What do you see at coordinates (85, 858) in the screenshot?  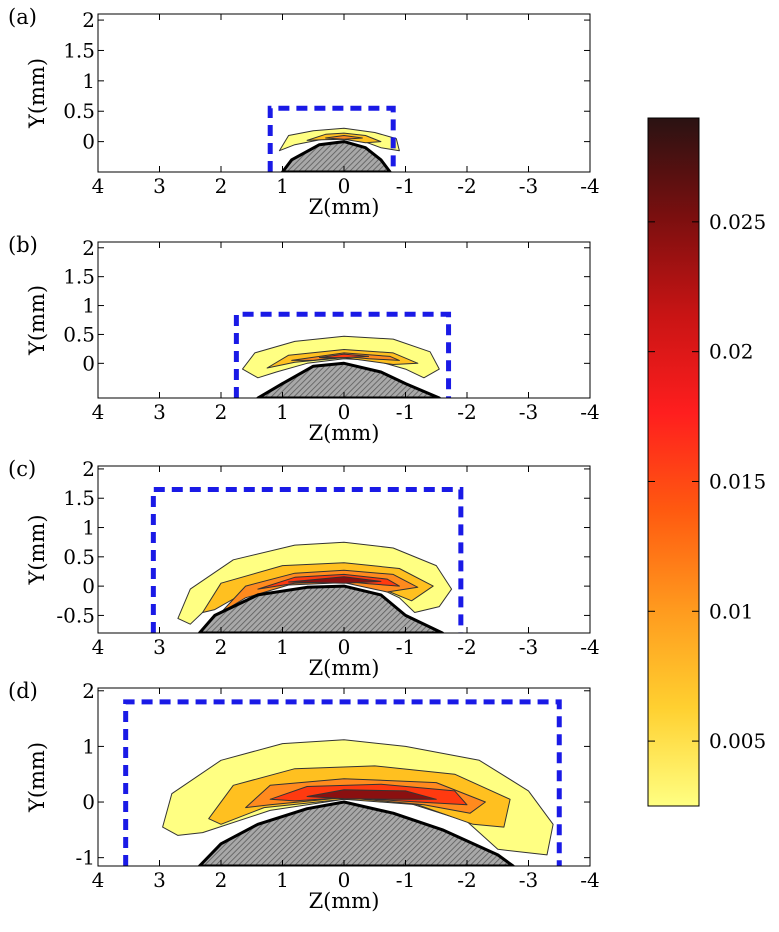 I see `y-tick-label: -1` at bounding box center [85, 858].